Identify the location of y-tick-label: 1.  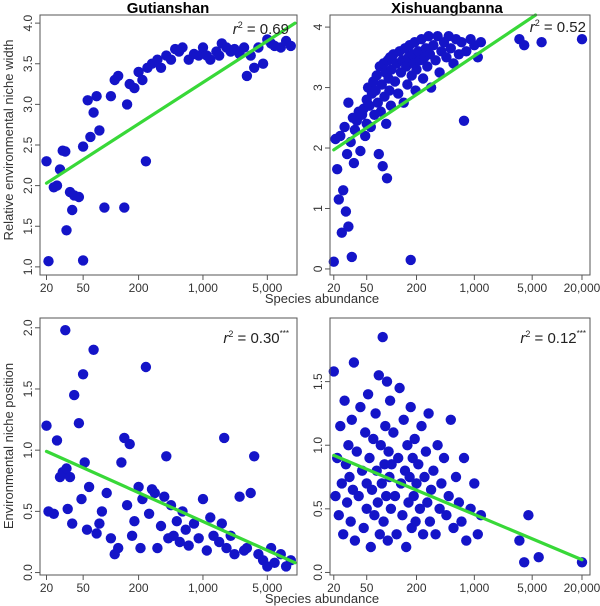
(318, 208).